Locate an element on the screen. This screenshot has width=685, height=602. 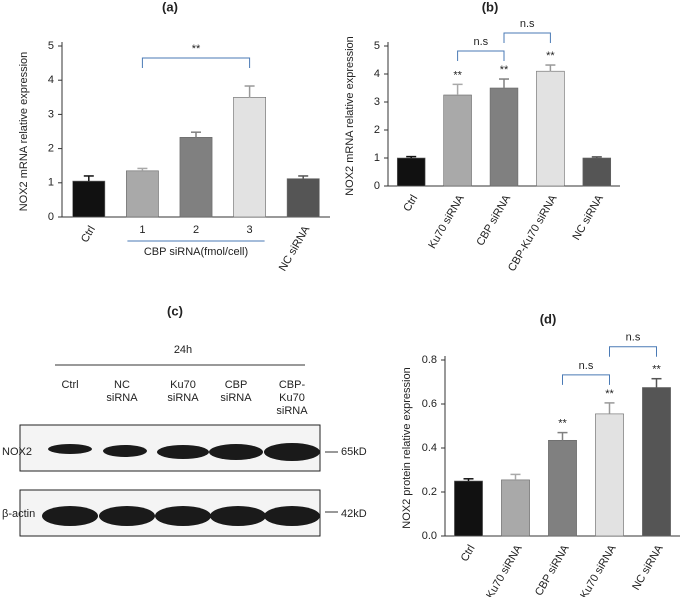
band-size: 42kD is located at coordinates (354, 514).